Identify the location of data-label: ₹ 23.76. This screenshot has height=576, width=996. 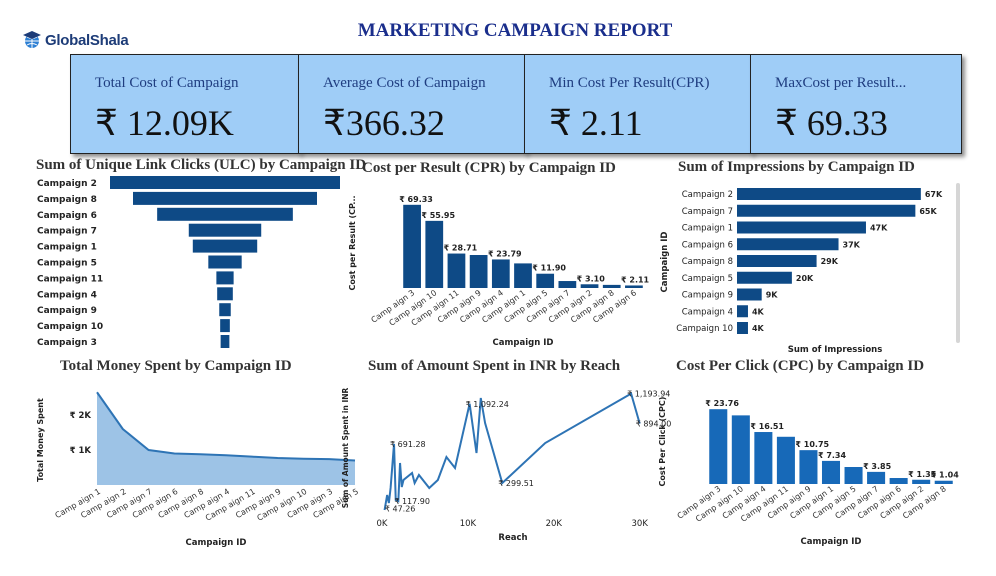
(722, 403).